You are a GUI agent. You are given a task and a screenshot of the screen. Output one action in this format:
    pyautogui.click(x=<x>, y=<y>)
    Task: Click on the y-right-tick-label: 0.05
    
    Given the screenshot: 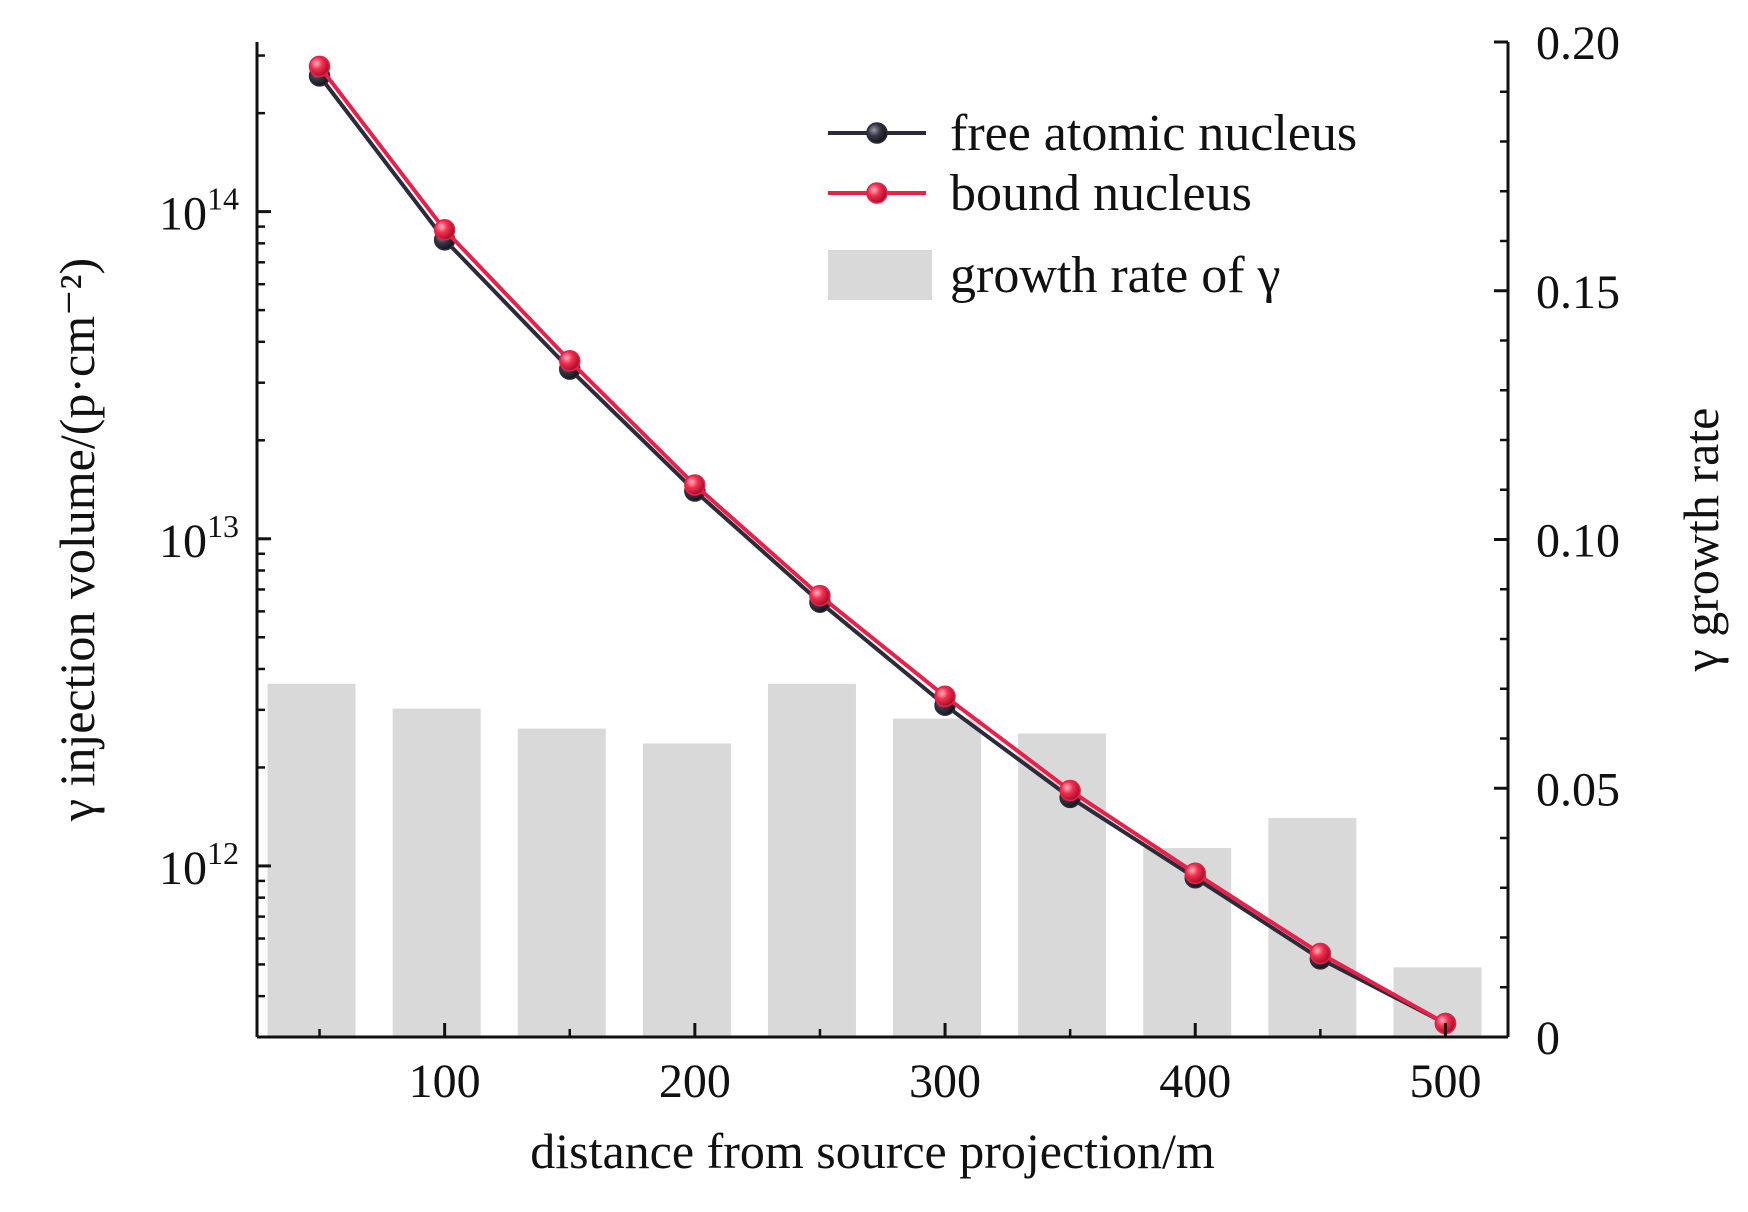 What is the action you would take?
    pyautogui.click(x=1578, y=789)
    